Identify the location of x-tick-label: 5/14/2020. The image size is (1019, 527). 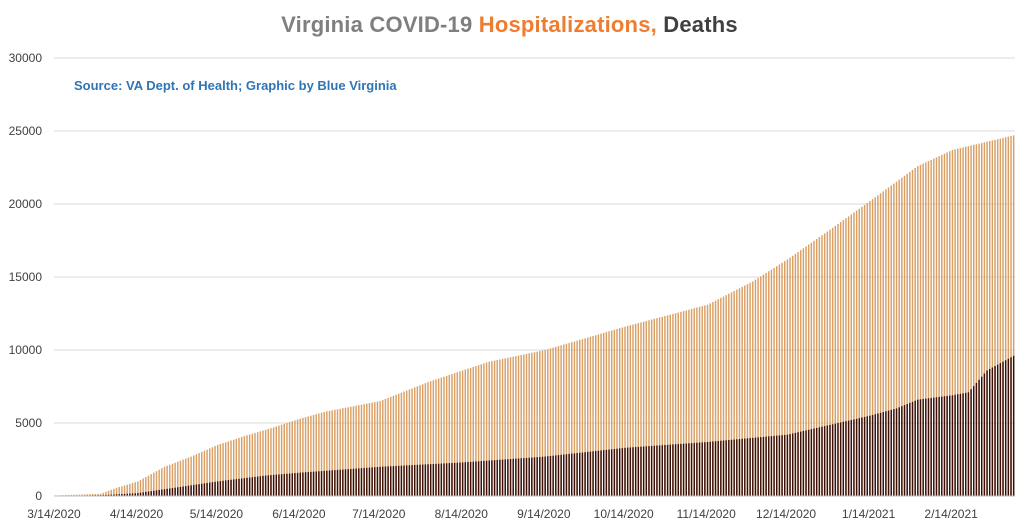
(217, 514).